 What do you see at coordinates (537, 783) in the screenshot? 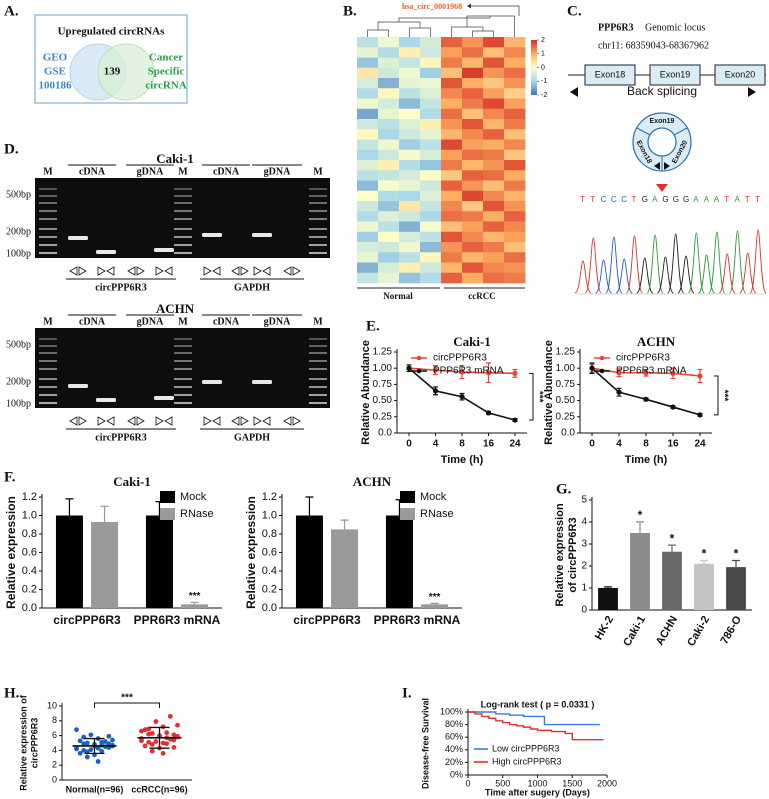
I see `x-tick-label: 1000` at bounding box center [537, 783].